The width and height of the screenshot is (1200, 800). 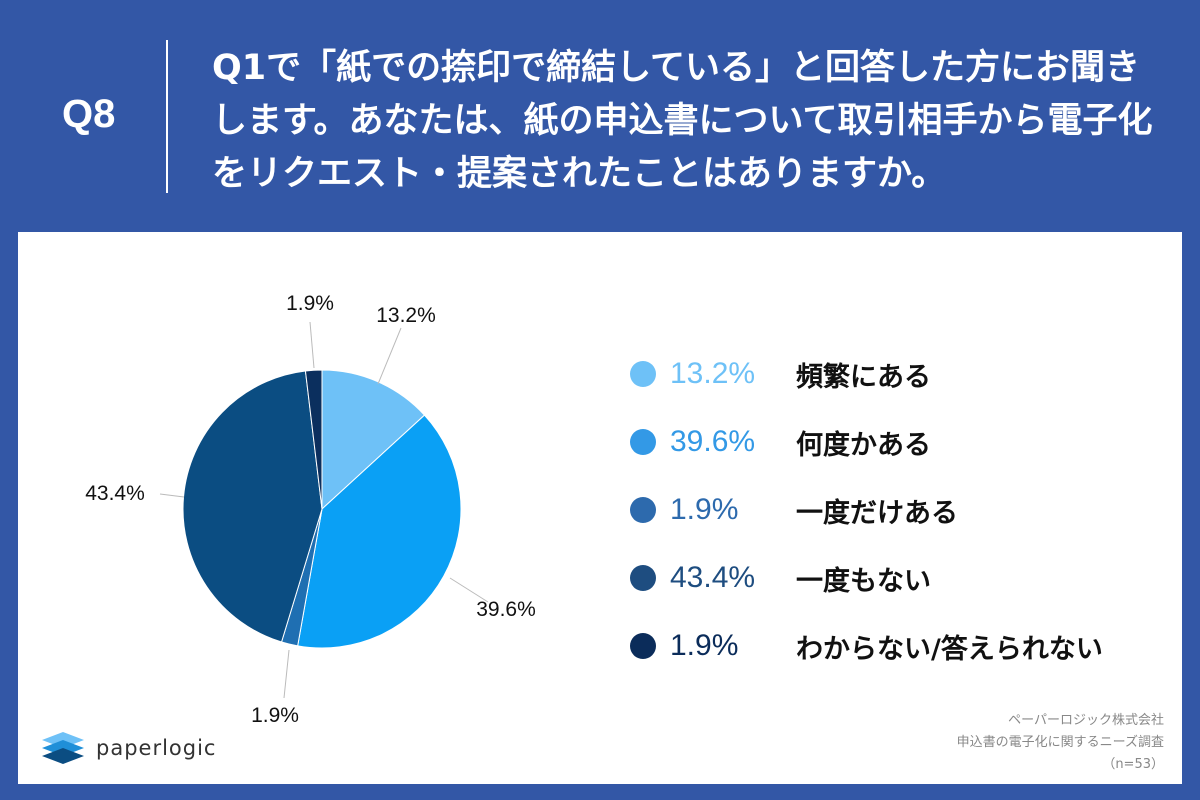 What do you see at coordinates (156, 748) in the screenshot?
I see `logo-text: paperlogic` at bounding box center [156, 748].